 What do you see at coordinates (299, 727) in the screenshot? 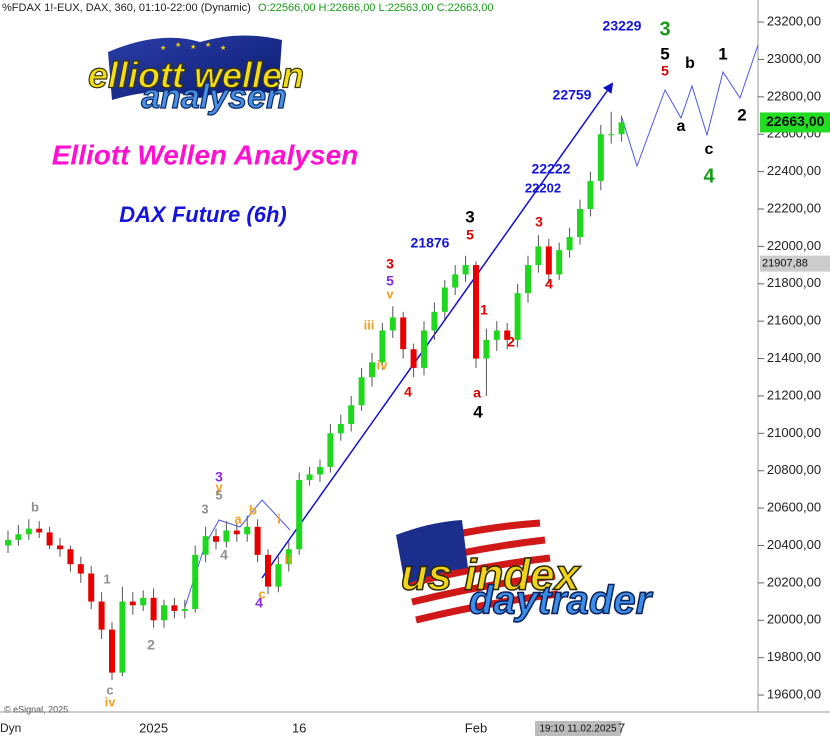
I see `x-tick-label: 16` at bounding box center [299, 727].